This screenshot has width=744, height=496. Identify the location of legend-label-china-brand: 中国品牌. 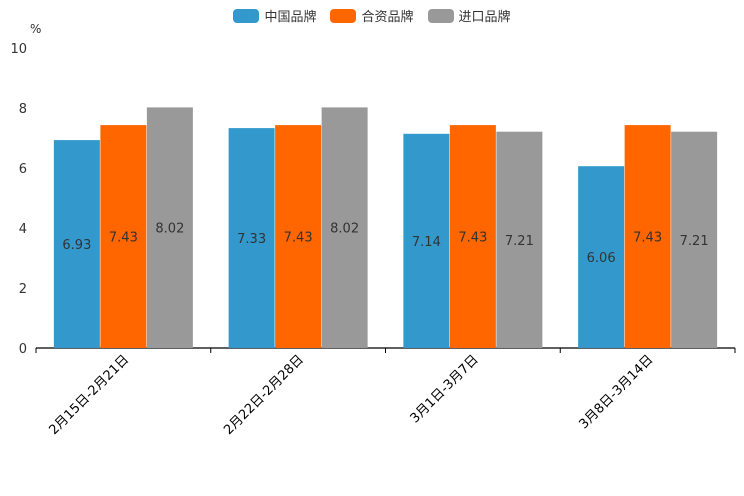
(290, 17).